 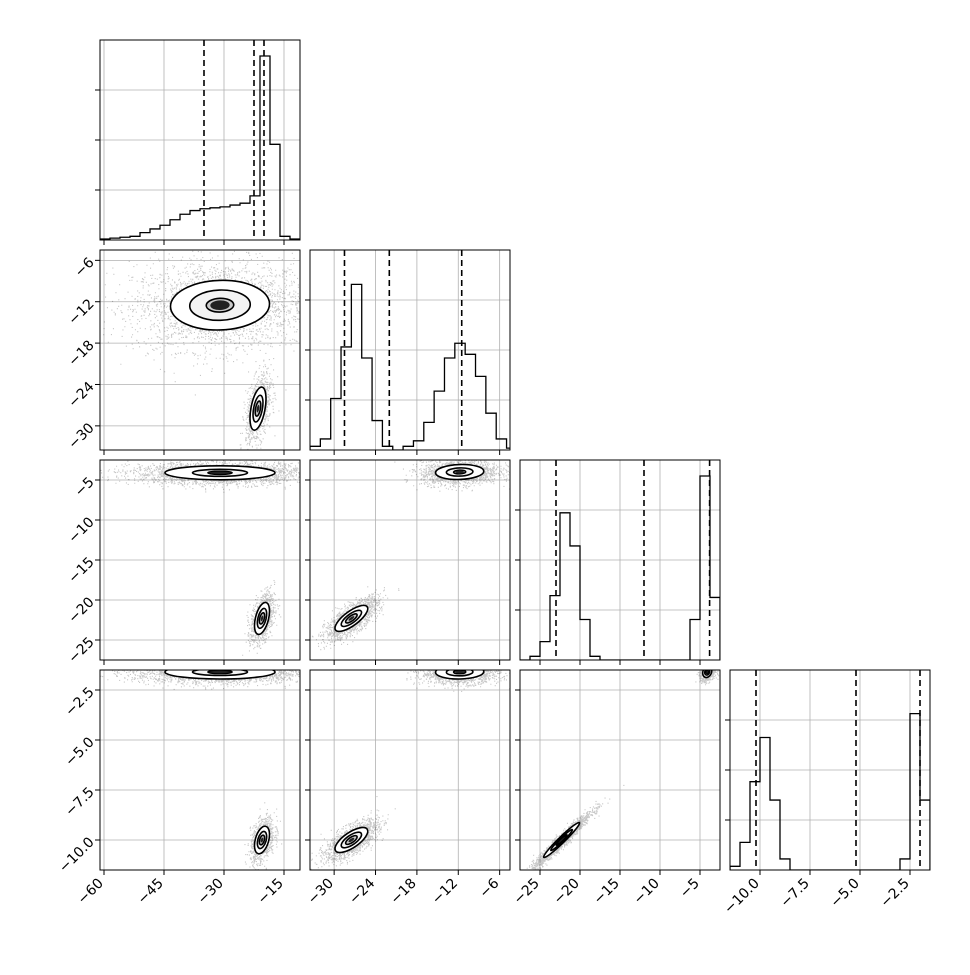 I want to click on y-tick-label: −6, so click(x=85, y=268).